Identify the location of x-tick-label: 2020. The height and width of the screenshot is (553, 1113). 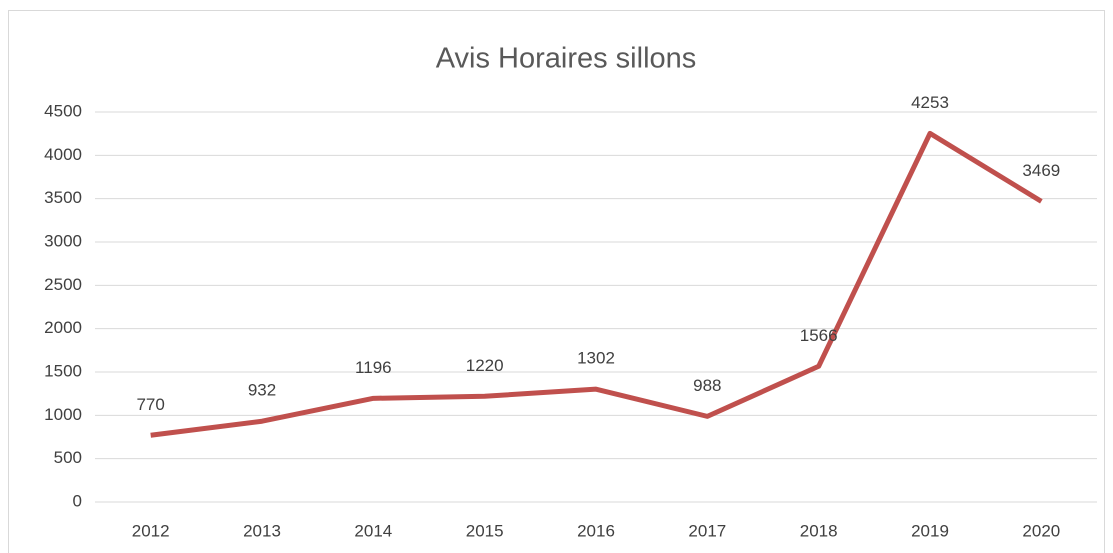
(1041, 530).